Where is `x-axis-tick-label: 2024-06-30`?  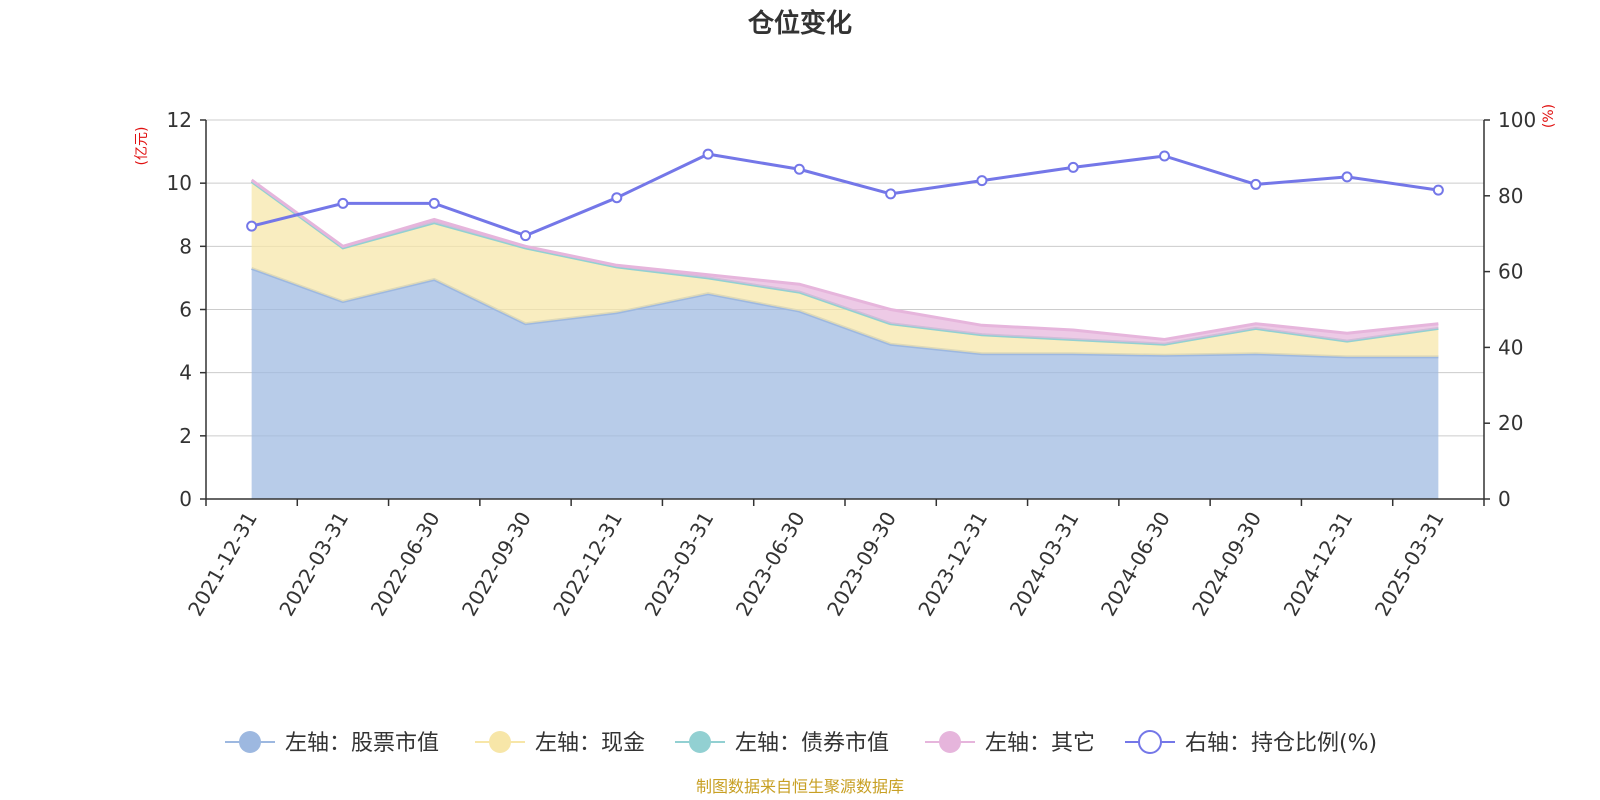 x-axis-tick-label: 2024-06-30 is located at coordinates (1135, 564).